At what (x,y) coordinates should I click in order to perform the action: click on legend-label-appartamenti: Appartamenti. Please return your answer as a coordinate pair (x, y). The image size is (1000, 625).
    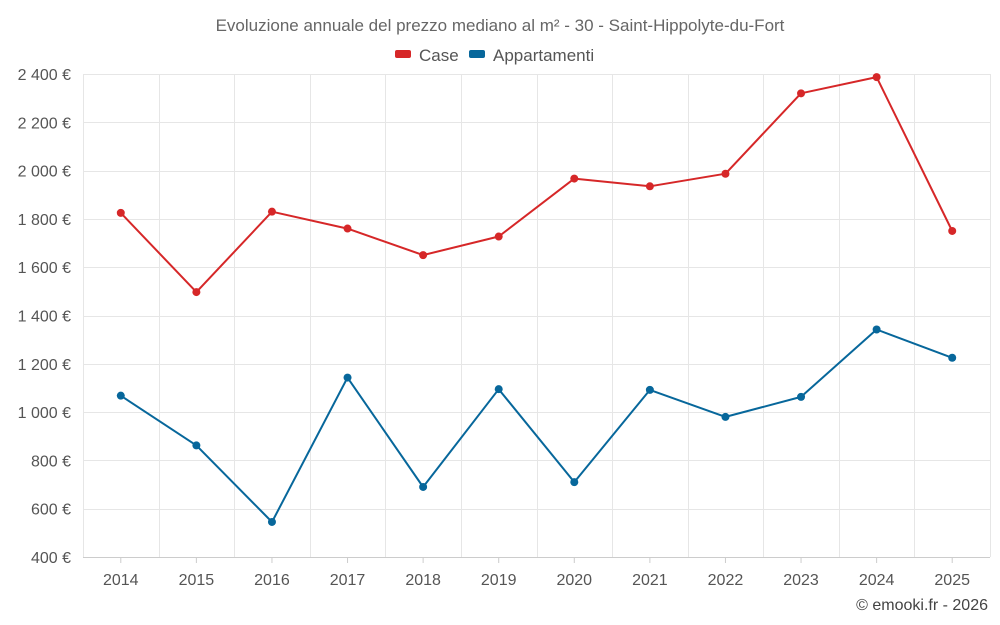
    Looking at the image, I should click on (543, 55).